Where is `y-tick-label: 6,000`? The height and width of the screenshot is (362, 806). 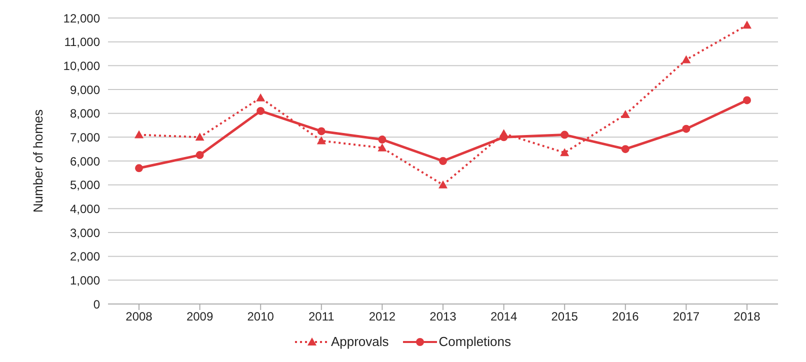 y-tick-label: 6,000 is located at coordinates (85, 161).